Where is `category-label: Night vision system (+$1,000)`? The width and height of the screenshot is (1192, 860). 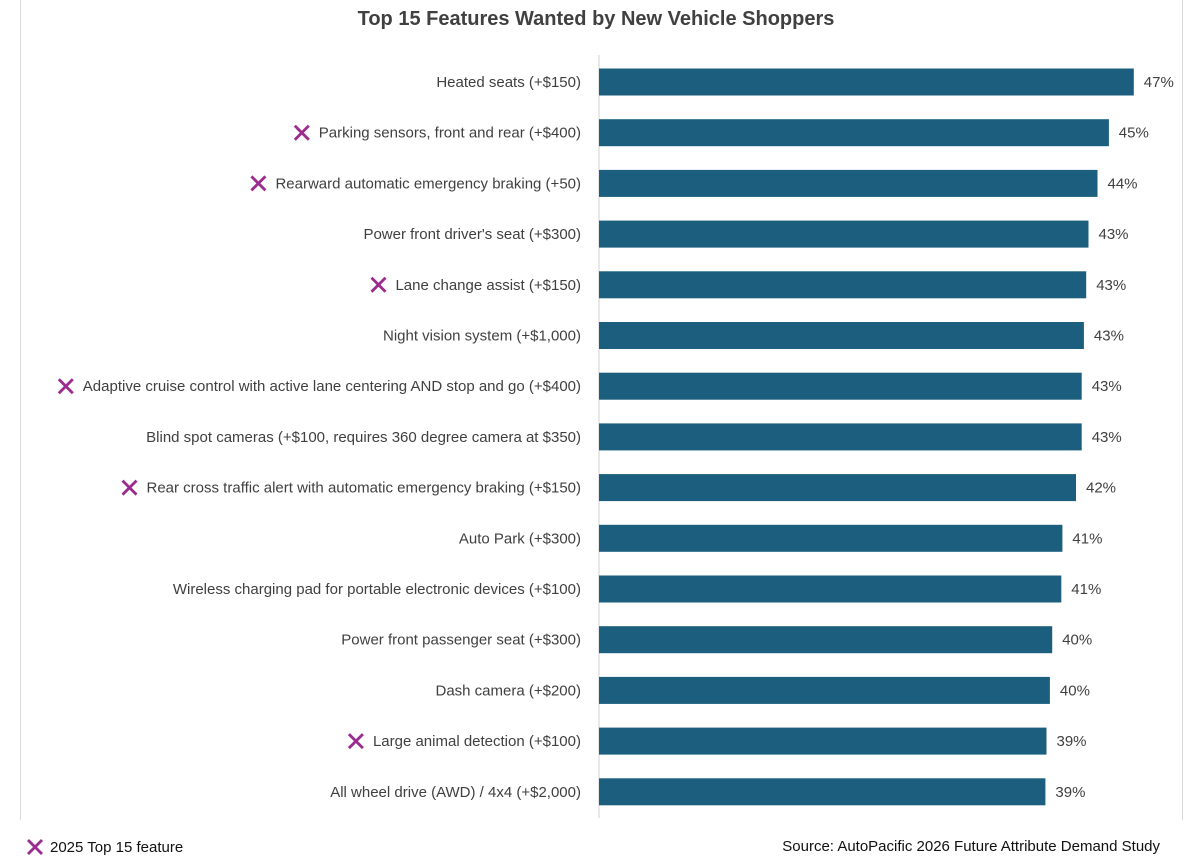
category-label: Night vision system (+$1,000) is located at coordinates (482, 336).